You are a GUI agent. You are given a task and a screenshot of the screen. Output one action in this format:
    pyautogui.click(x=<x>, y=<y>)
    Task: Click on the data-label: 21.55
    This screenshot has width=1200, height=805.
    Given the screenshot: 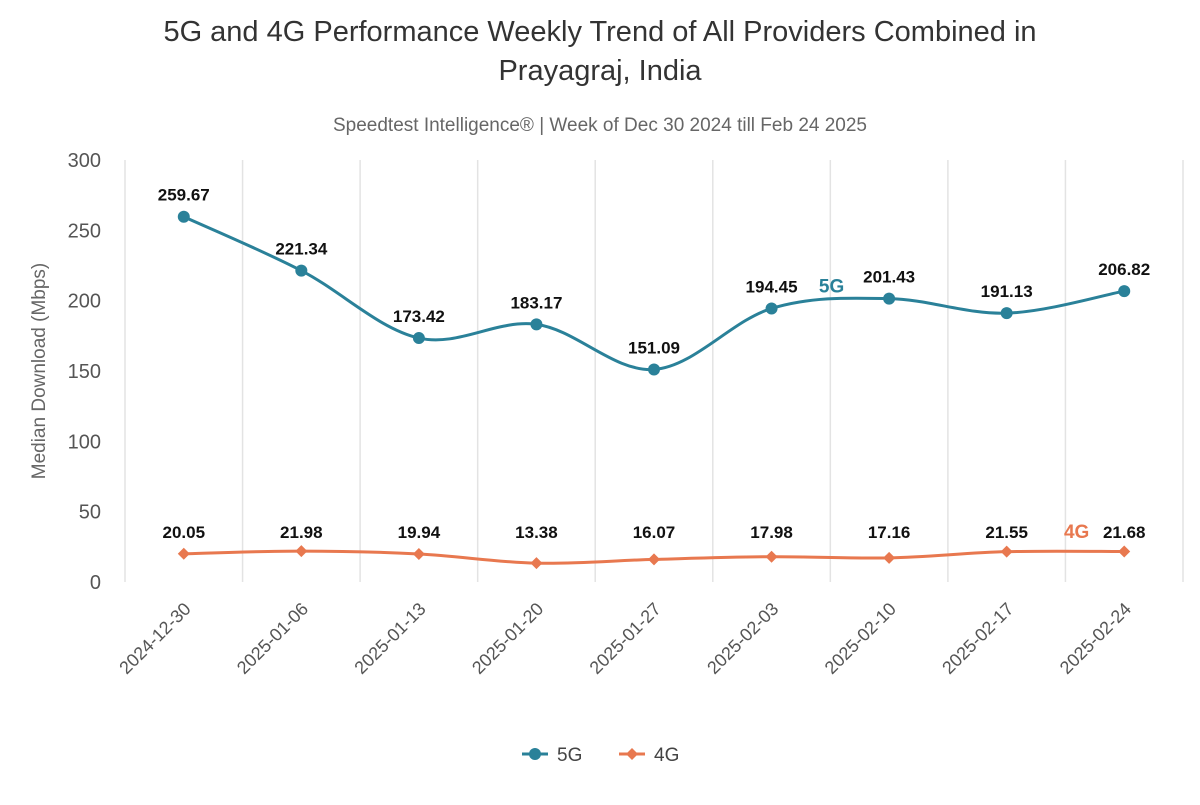 What is the action you would take?
    pyautogui.click(x=1006, y=532)
    